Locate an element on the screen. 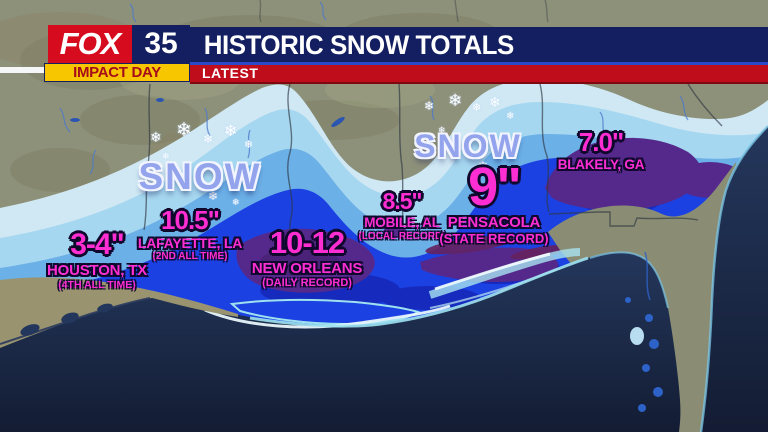 This screenshot has width=768, height=432. snow-amount: 9" is located at coordinates (495, 187).